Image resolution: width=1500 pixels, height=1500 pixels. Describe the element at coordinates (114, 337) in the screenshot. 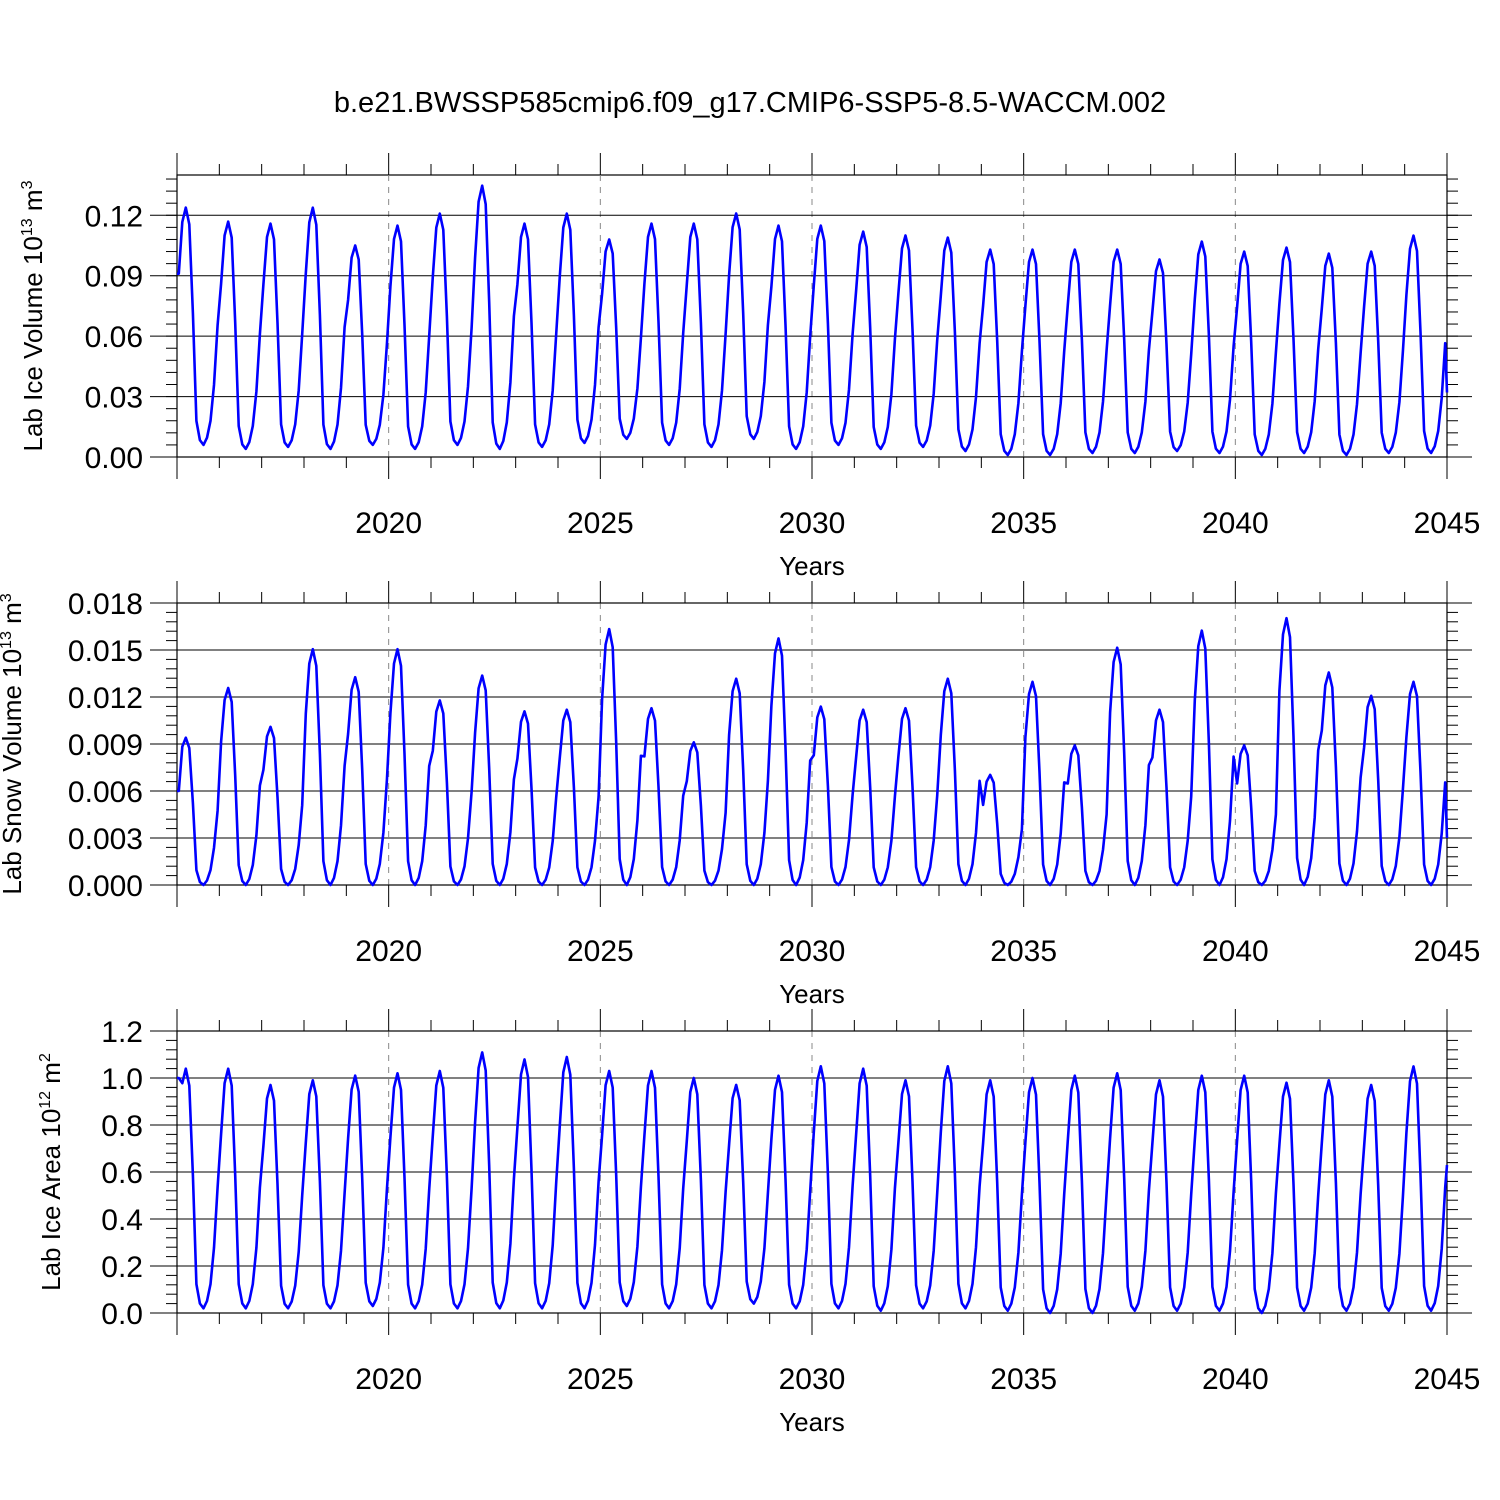

I see `y-tick-label: 0.06` at that location.